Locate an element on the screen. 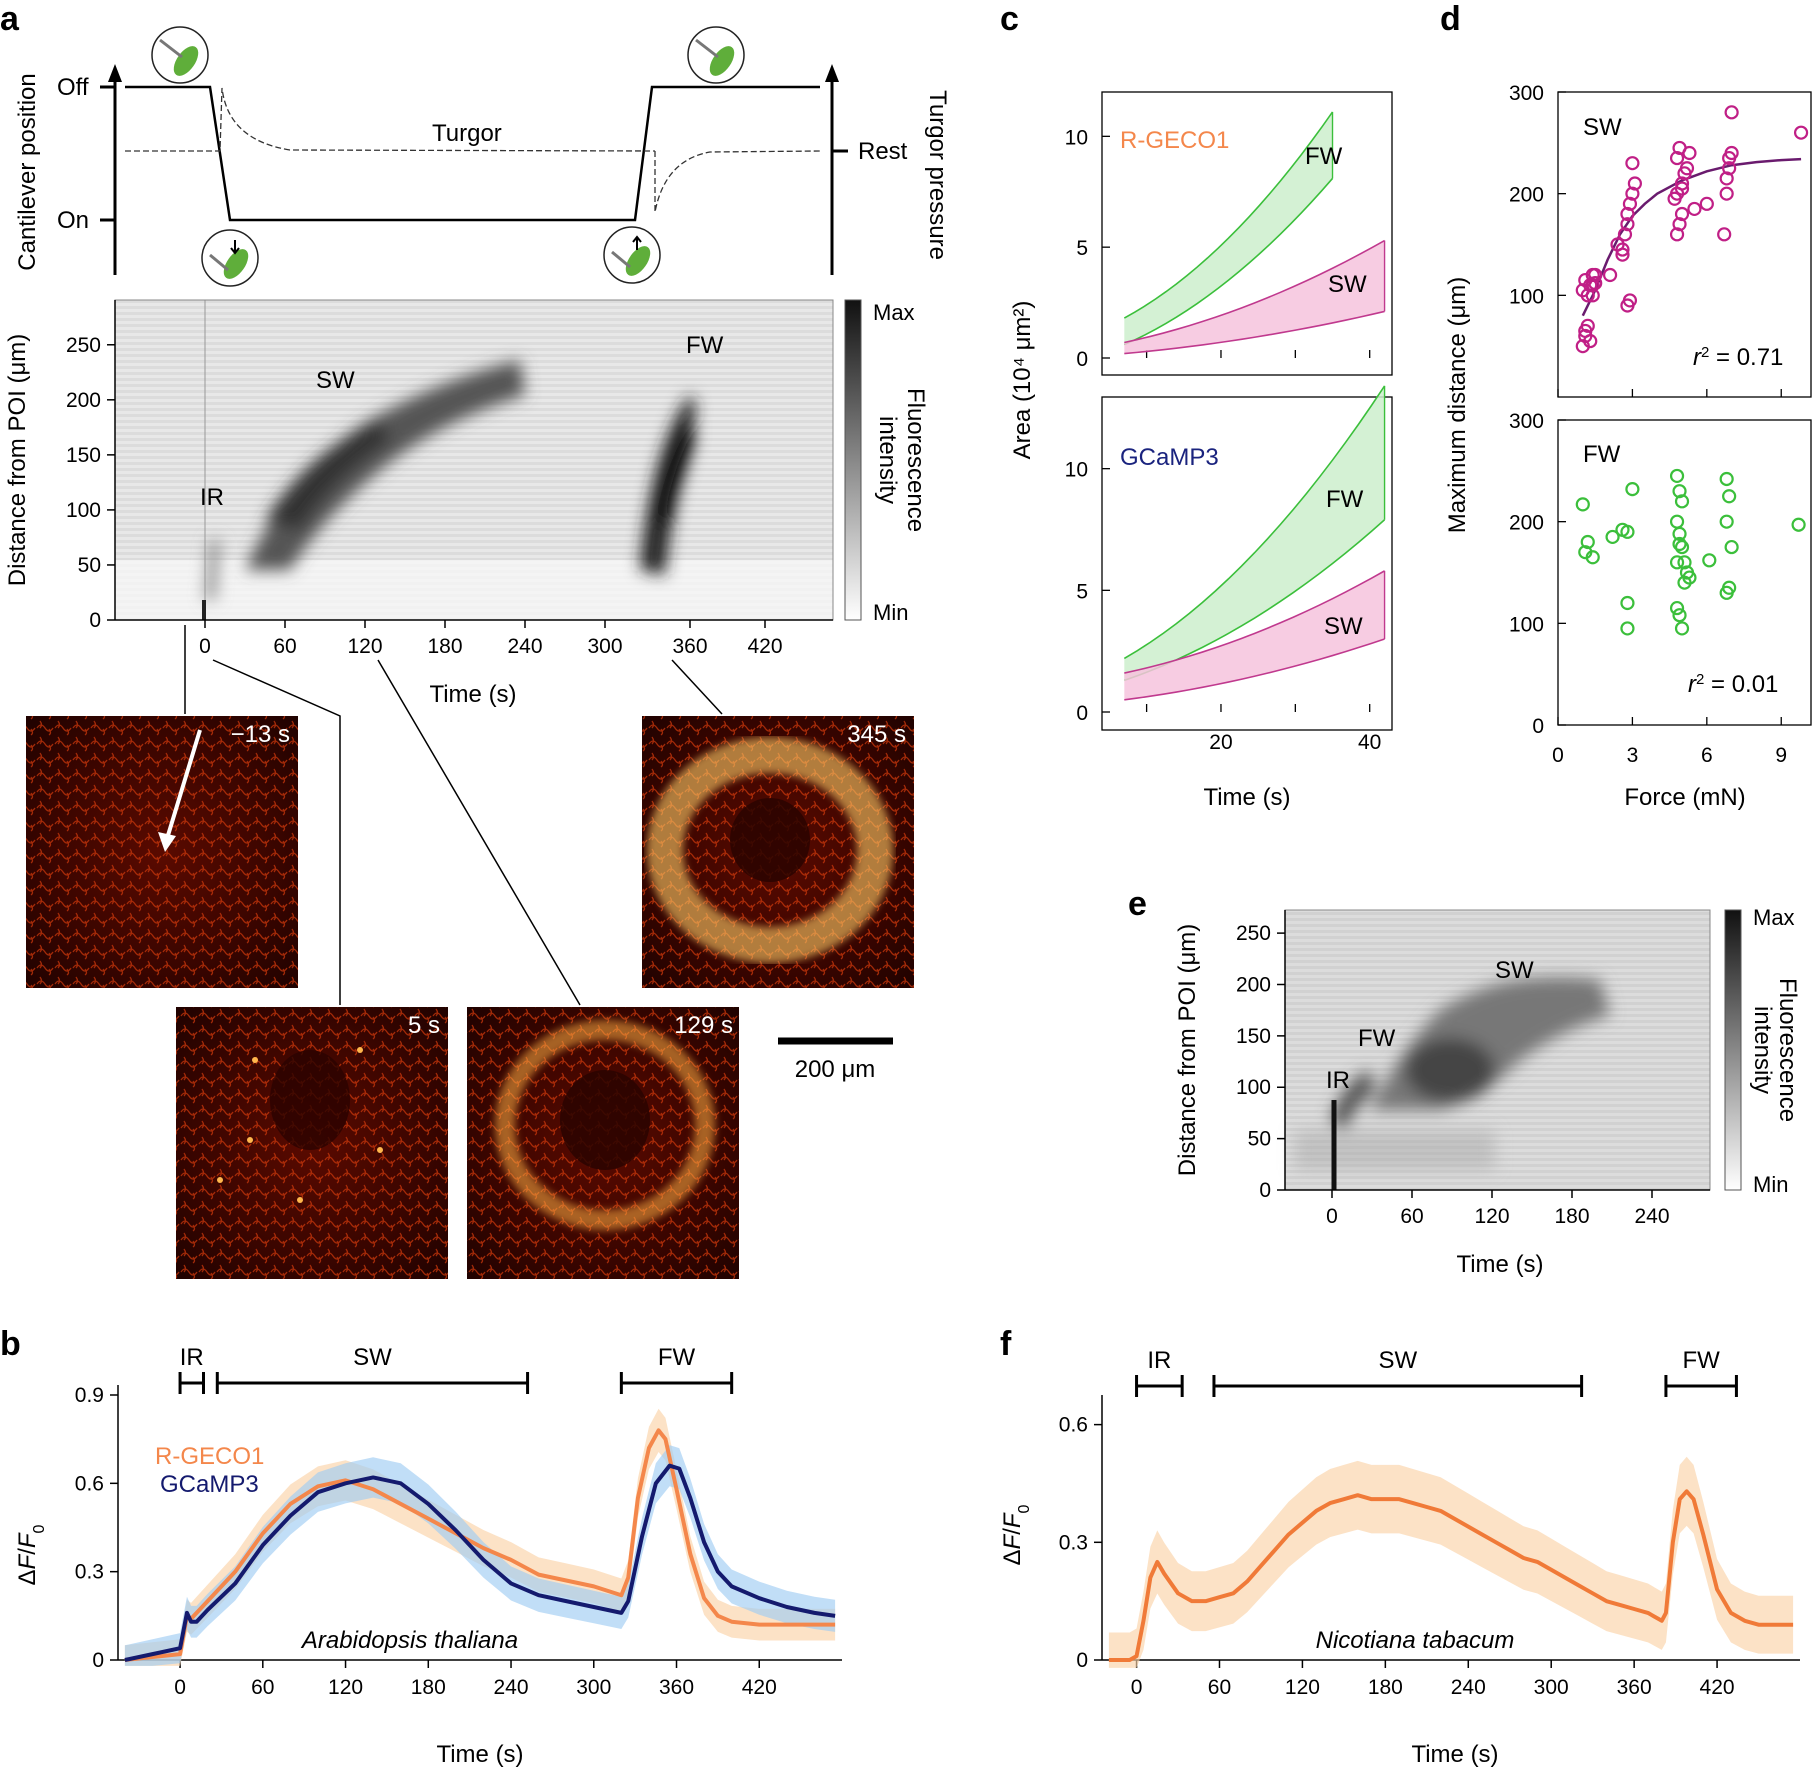  panel-d-bottom-frame is located at coordinates (1684, 572).